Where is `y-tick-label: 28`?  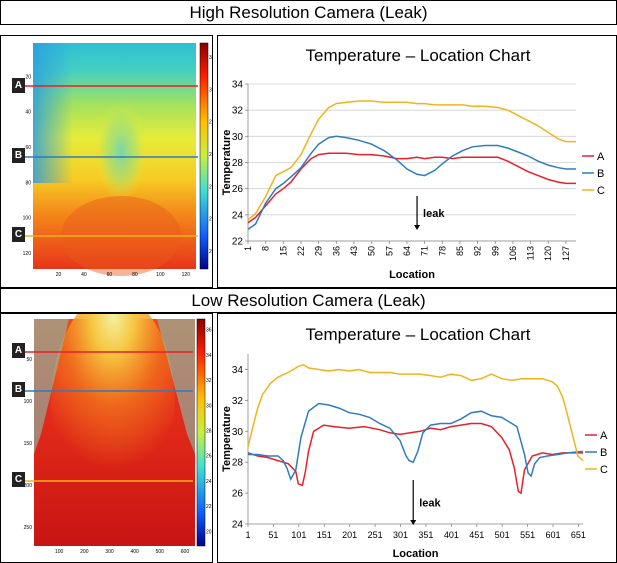
y-tick-label: 28 is located at coordinates (238, 463).